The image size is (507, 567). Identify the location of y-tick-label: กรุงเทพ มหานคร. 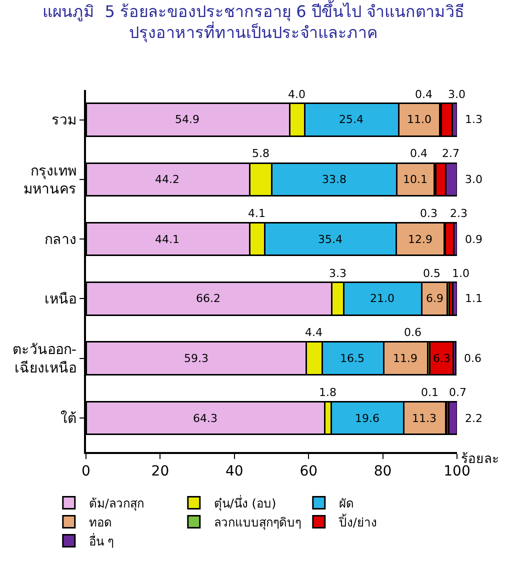
(49, 180).